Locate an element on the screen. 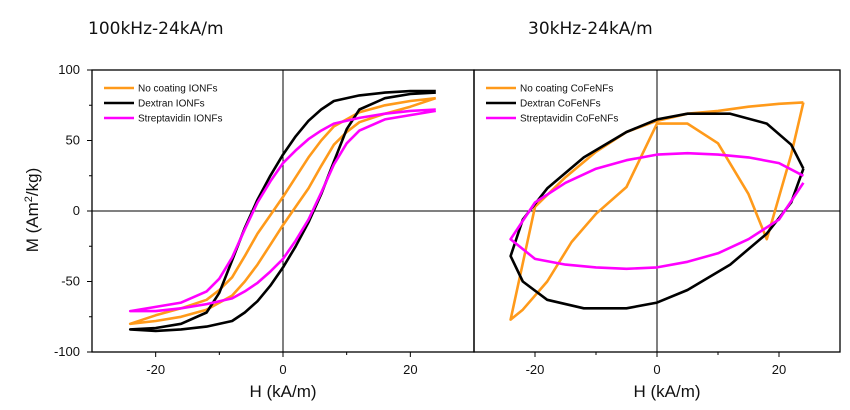  right-series-streptavidin-cofenfs is located at coordinates (657, 211).